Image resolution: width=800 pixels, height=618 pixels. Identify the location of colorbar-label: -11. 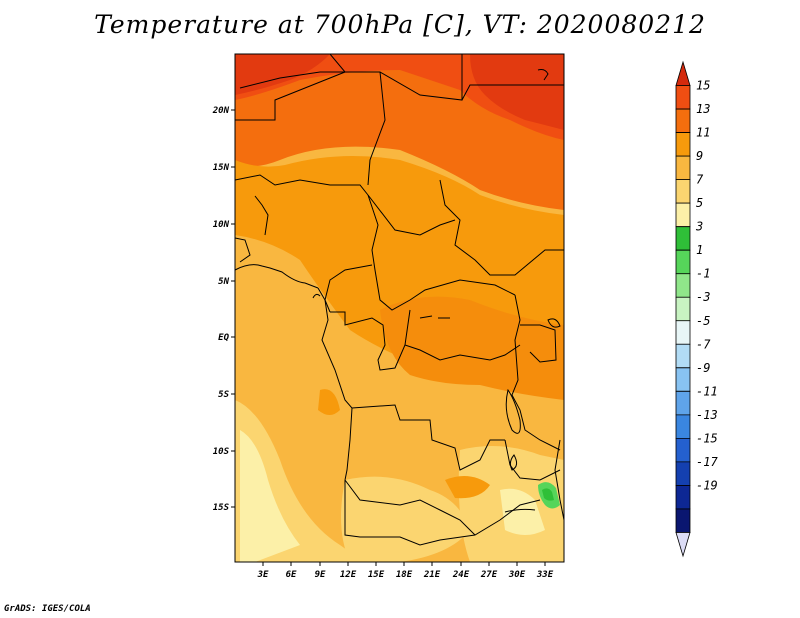
(707, 391).